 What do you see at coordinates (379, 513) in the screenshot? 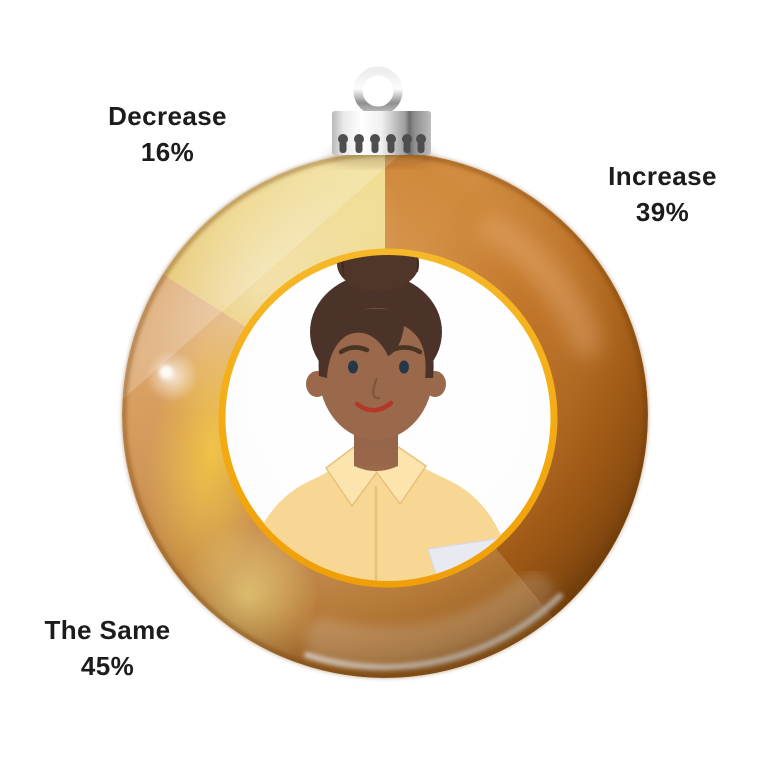
I see `avatar-shirt` at bounding box center [379, 513].